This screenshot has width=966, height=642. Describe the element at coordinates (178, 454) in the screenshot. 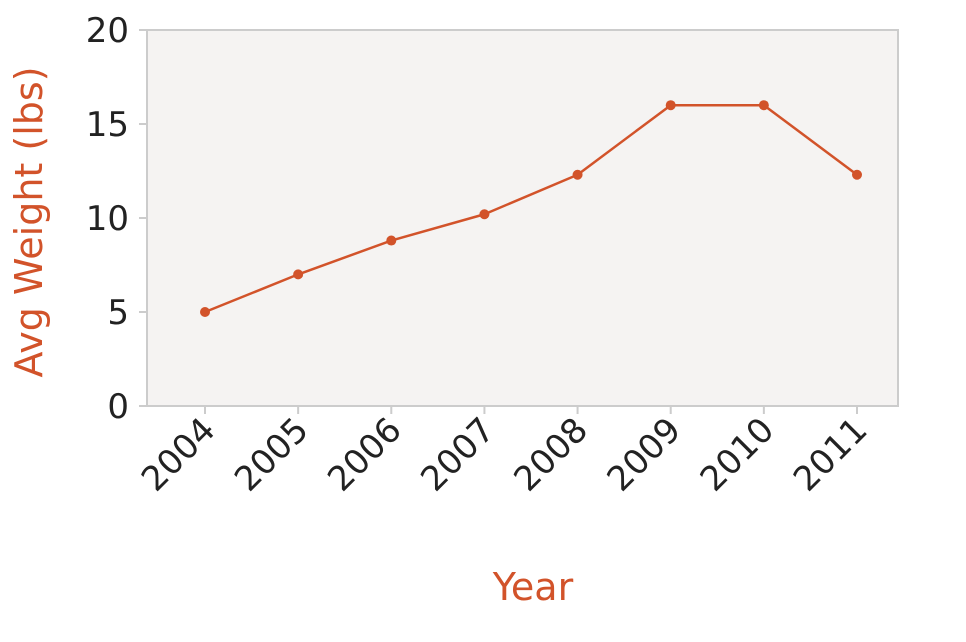

I see `x-tick-label: 2004` at that location.